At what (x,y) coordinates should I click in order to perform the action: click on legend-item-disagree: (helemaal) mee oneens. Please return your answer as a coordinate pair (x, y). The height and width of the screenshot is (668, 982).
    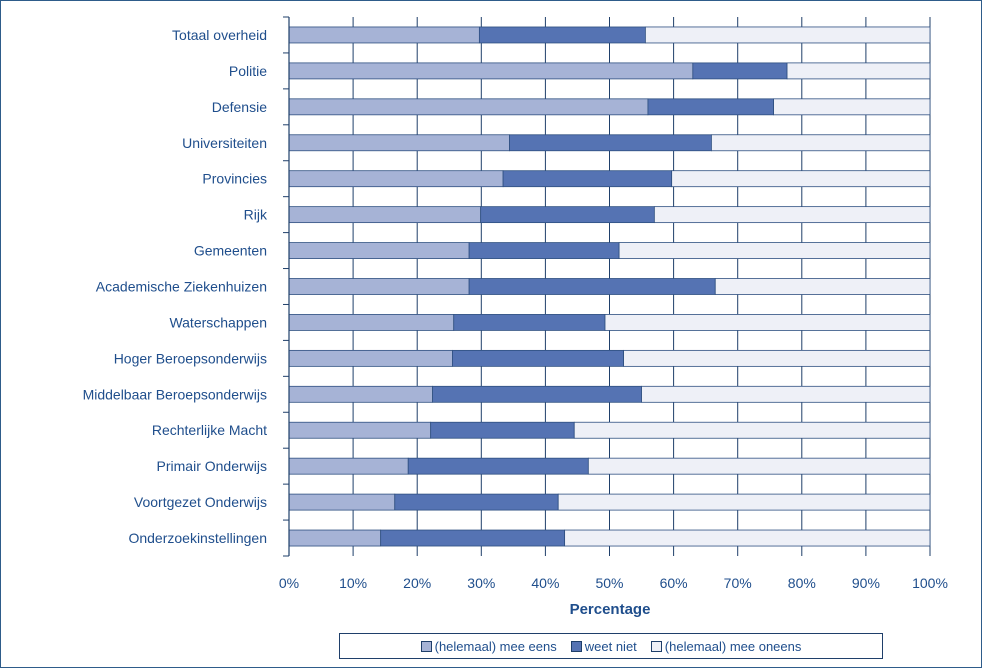
    Looking at the image, I should click on (726, 646).